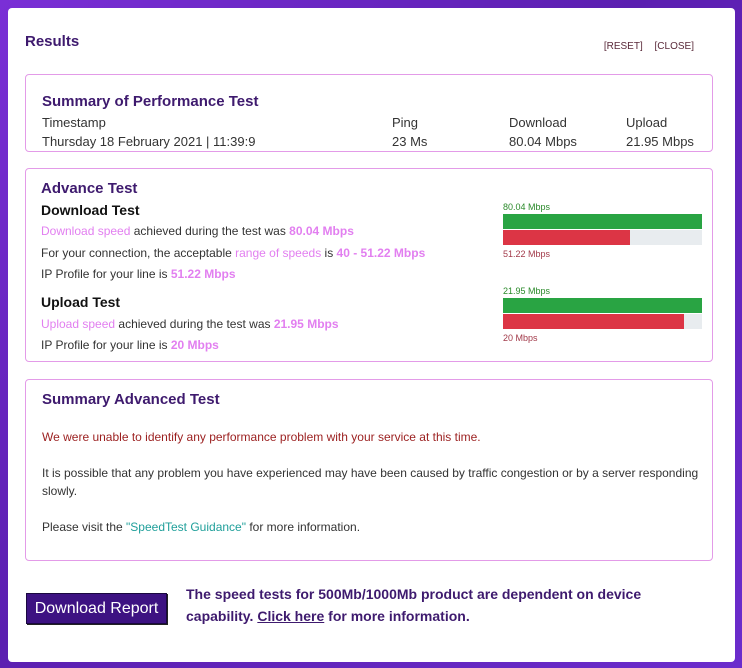  What do you see at coordinates (329, 253) in the screenshot?
I see `range-text-mid: is` at bounding box center [329, 253].